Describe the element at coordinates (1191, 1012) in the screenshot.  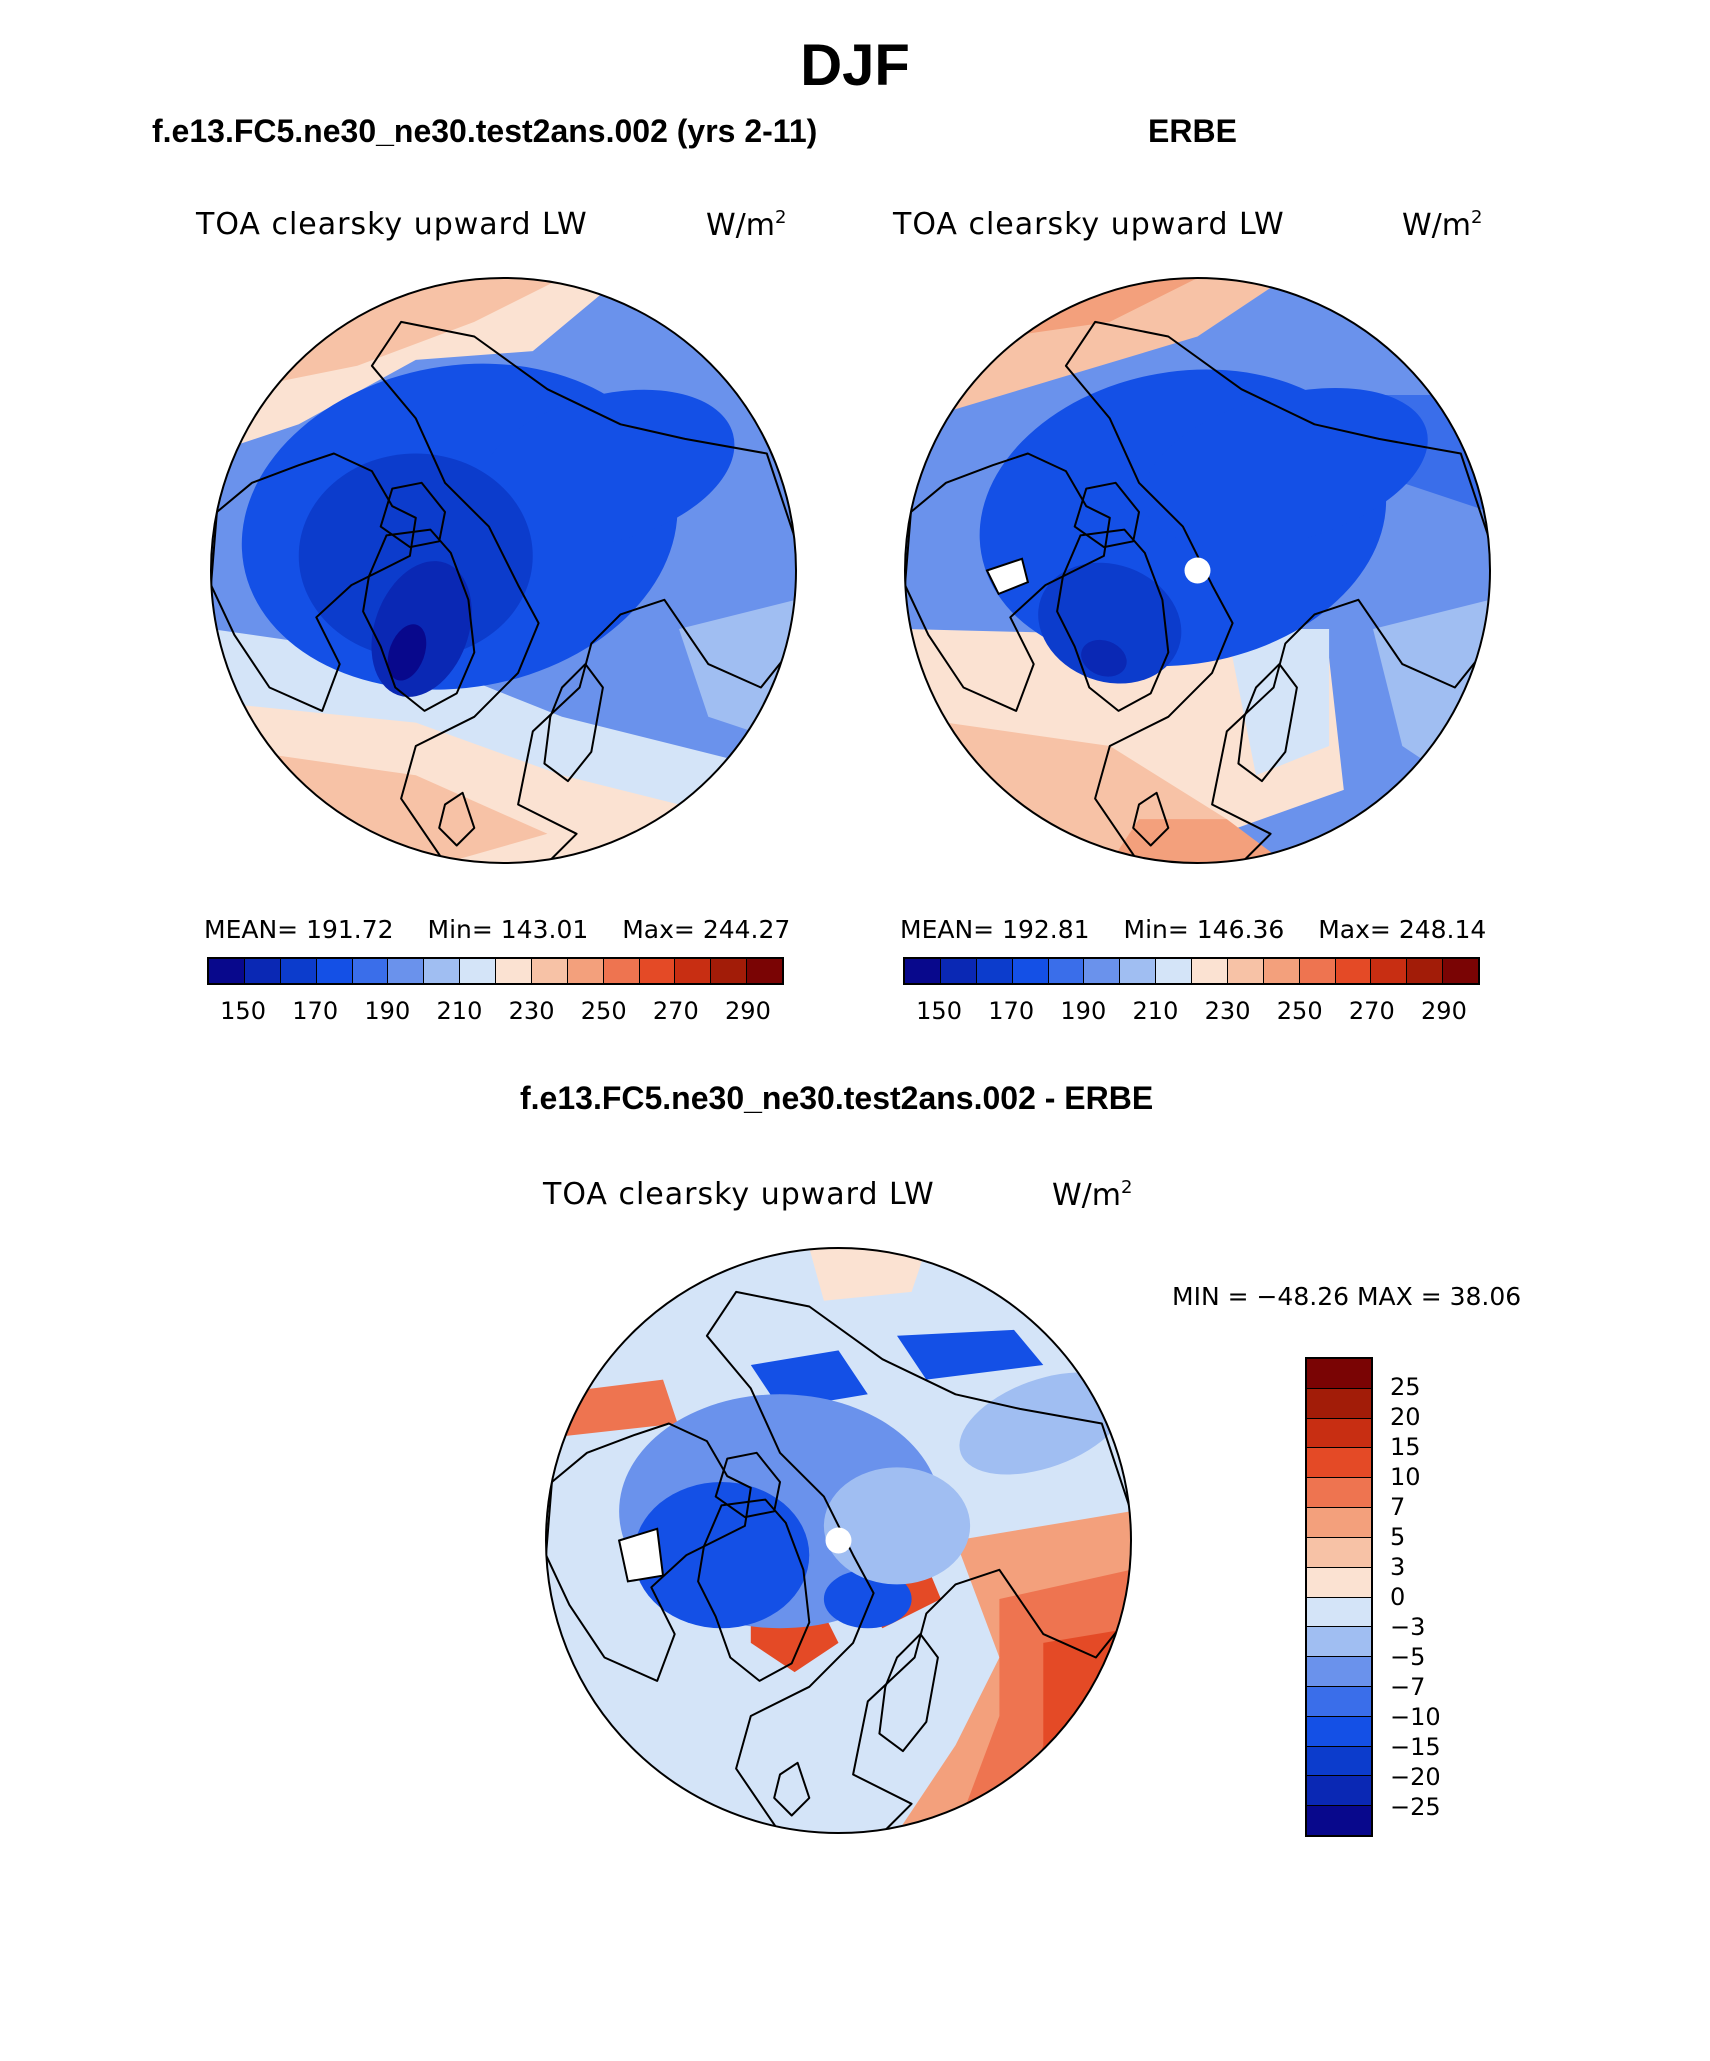
I see `obs-colorbar-labels: 150 170 190 210 230 250 270 290` at that location.